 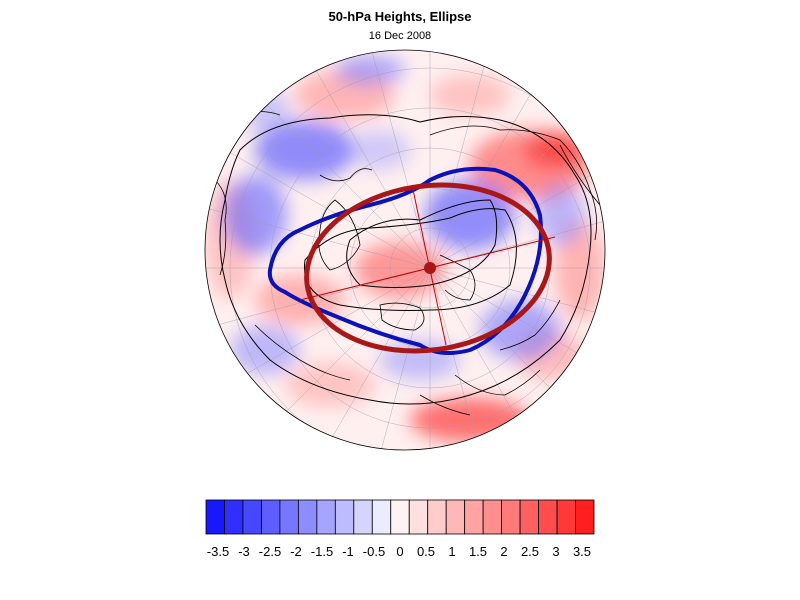 What do you see at coordinates (400, 36) in the screenshot?
I see `map-date: 16 Dec 2008` at bounding box center [400, 36].